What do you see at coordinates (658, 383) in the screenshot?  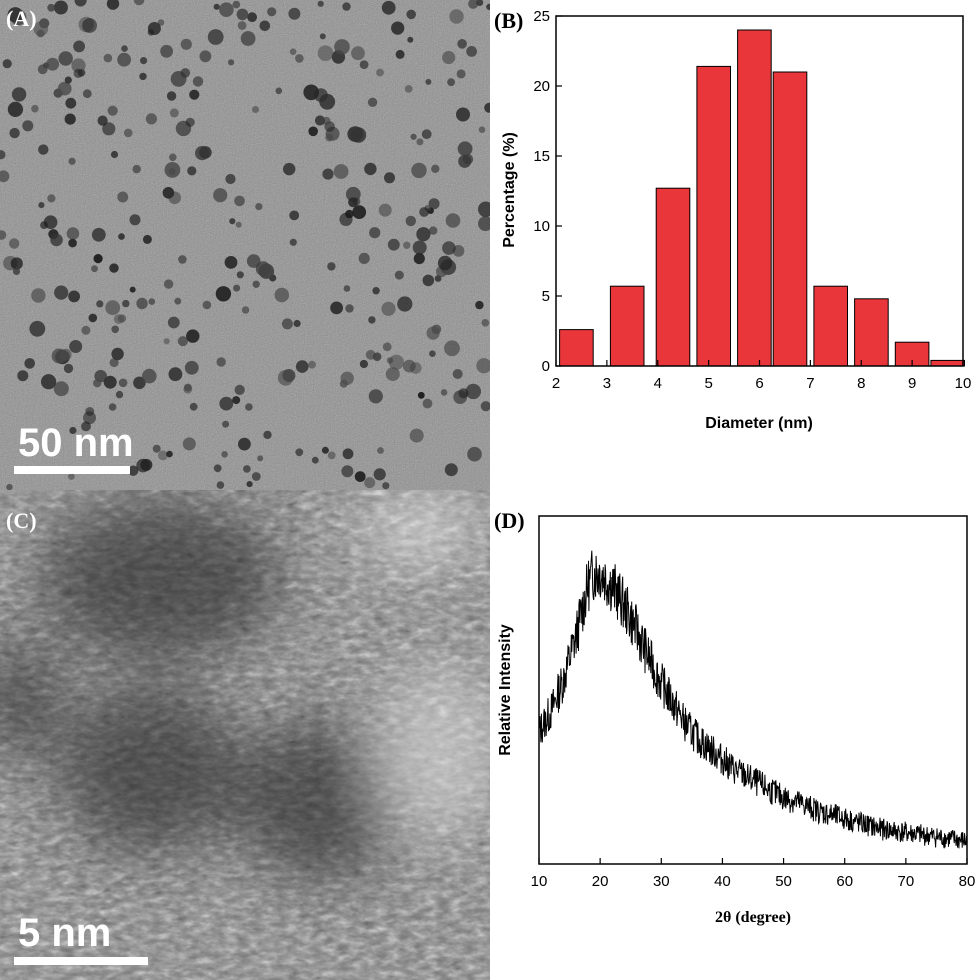 I see `x-tick-label: 4` at bounding box center [658, 383].